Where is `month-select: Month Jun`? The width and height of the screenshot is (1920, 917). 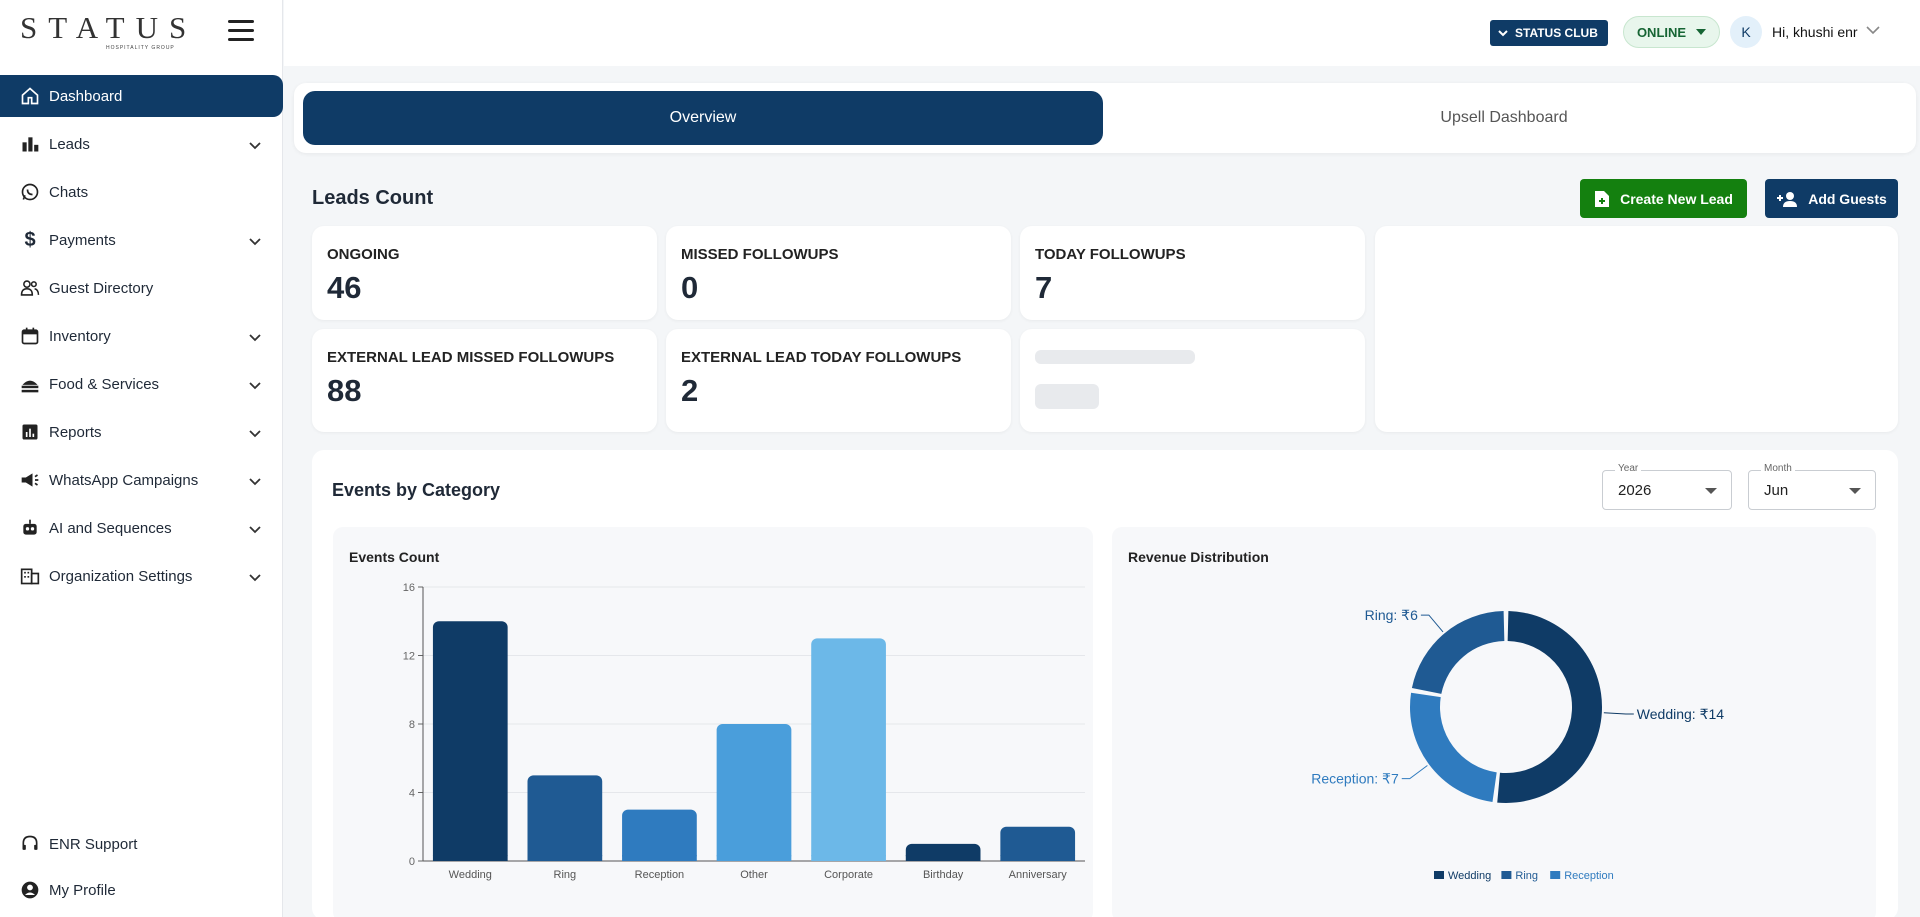 month-select: Month Jun is located at coordinates (1812, 486).